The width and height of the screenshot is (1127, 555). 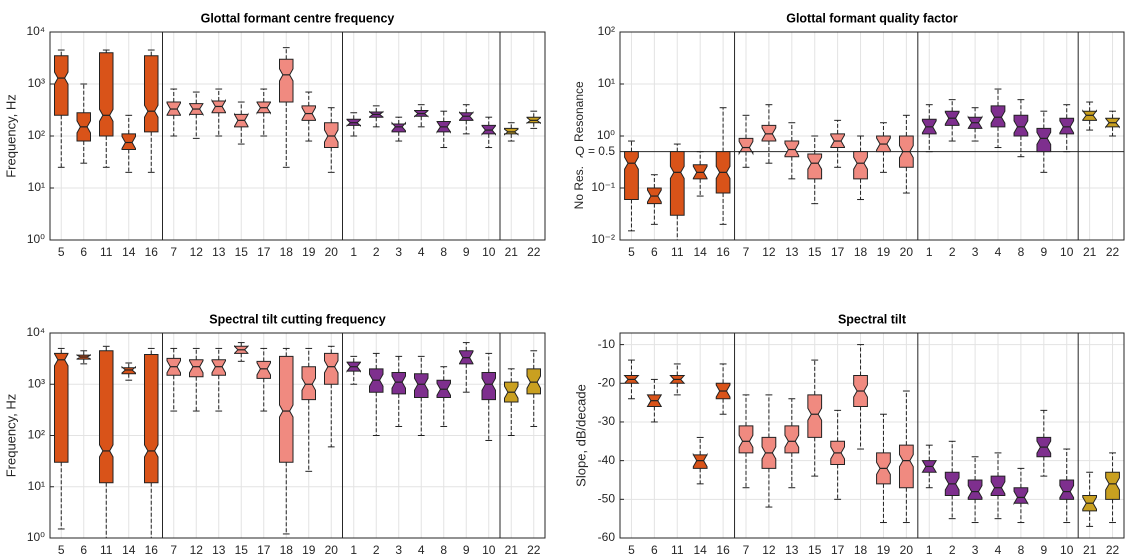 I want to click on x-tick-label: 6, so click(x=654, y=549).